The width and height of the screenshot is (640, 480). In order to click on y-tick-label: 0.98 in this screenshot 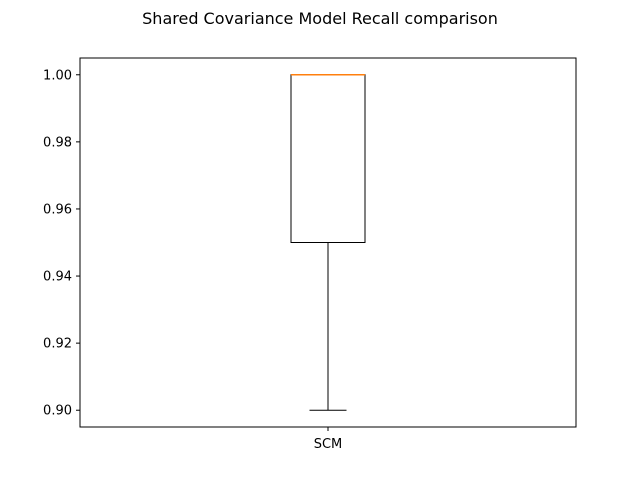, I will do `click(57, 142)`.